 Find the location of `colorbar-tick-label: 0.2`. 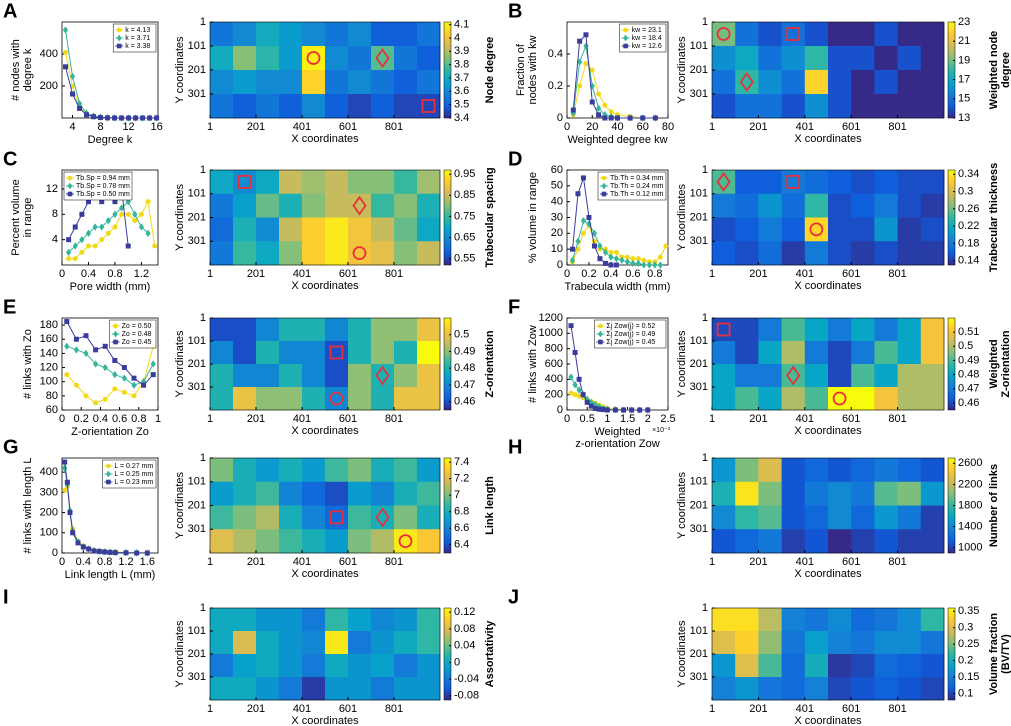

colorbar-tick-label: 0.2 is located at coordinates (965, 660).